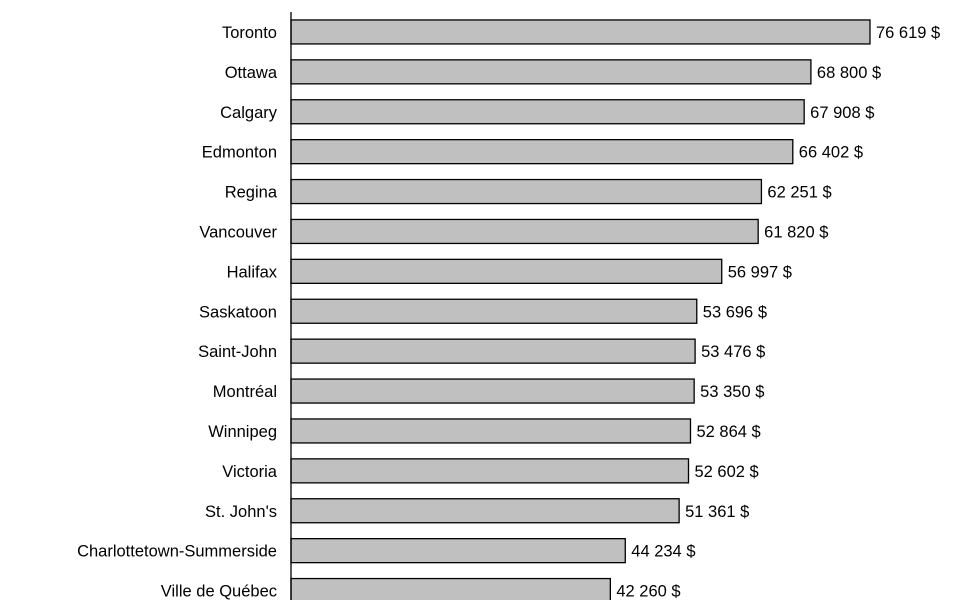  I want to click on value-label-7: 53 696 $, so click(735, 312).